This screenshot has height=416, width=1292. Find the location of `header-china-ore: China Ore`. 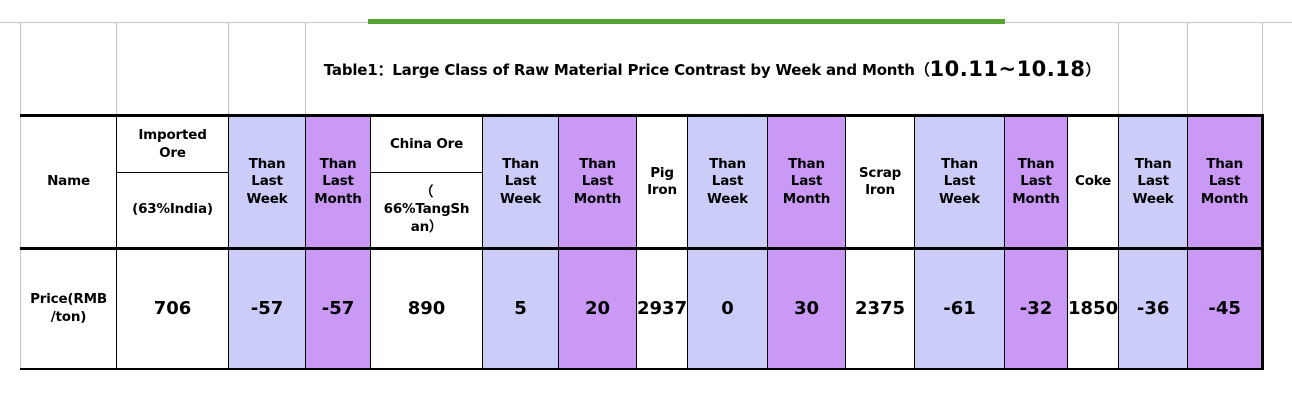

header-china-ore: China Ore is located at coordinates (426, 143).